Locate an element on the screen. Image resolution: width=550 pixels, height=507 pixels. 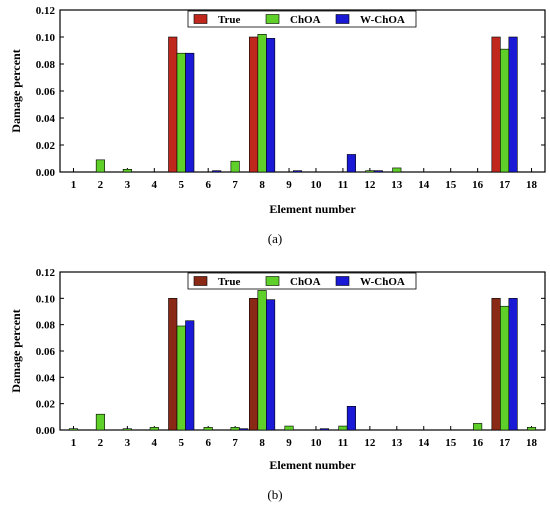
y-tick-label: 0.02 is located at coordinates (46, 405).